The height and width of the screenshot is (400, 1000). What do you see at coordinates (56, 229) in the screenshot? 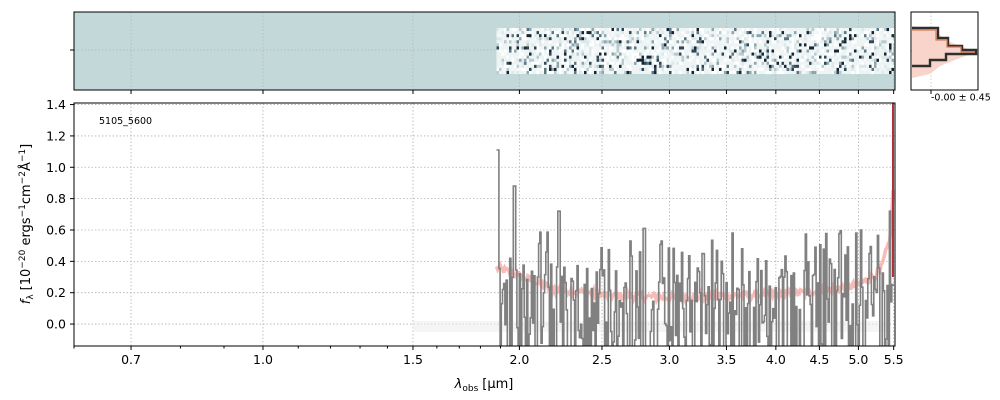
I see `y-tick-label: 0.6` at bounding box center [56, 229].